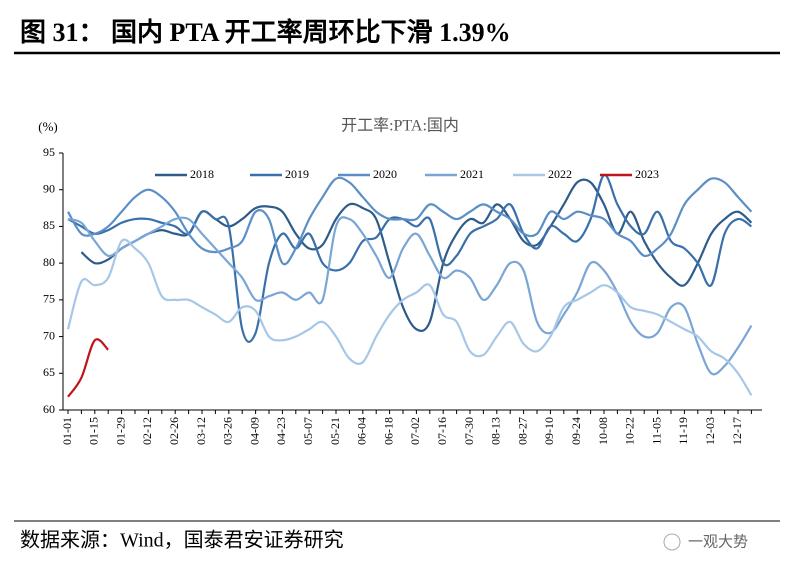  What do you see at coordinates (49, 409) in the screenshot?
I see `y-tick-label: 60` at bounding box center [49, 409].